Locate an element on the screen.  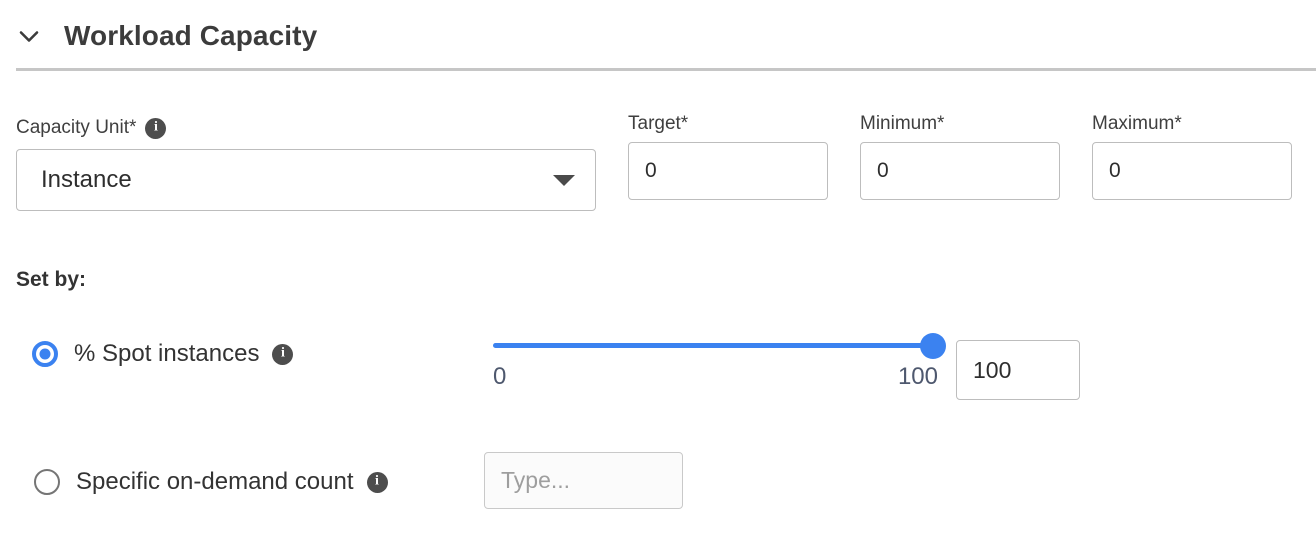
page-title: Workload Capacity is located at coordinates (191, 35).